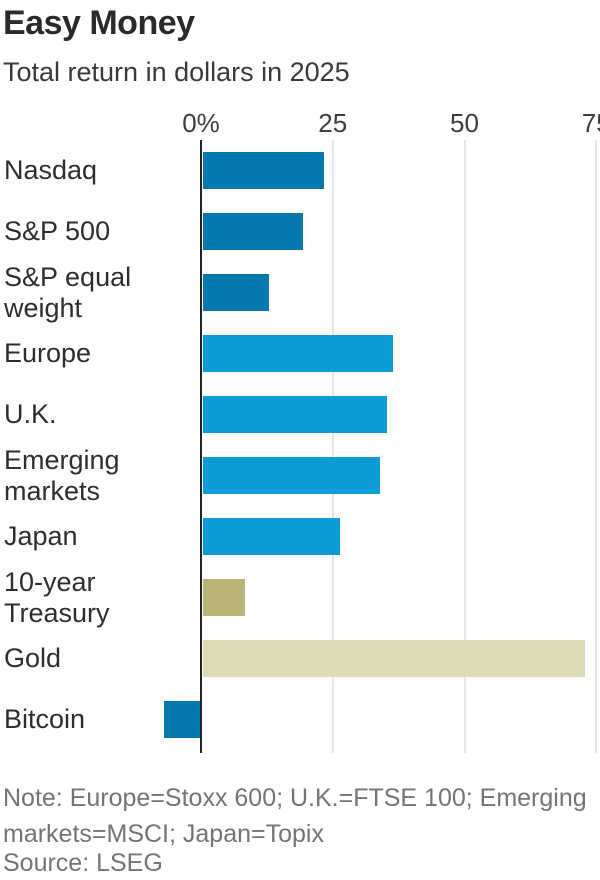  What do you see at coordinates (62, 459) in the screenshot?
I see `row-label-line: Emerging` at bounding box center [62, 459].